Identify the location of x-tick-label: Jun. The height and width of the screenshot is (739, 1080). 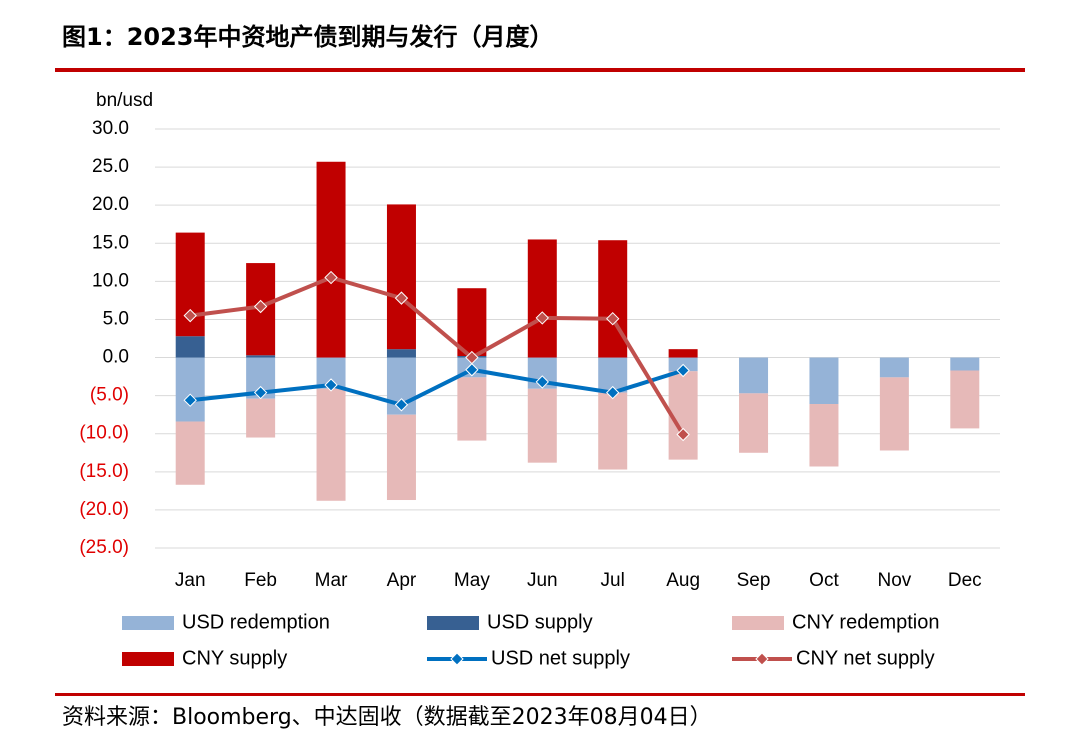
(542, 580).